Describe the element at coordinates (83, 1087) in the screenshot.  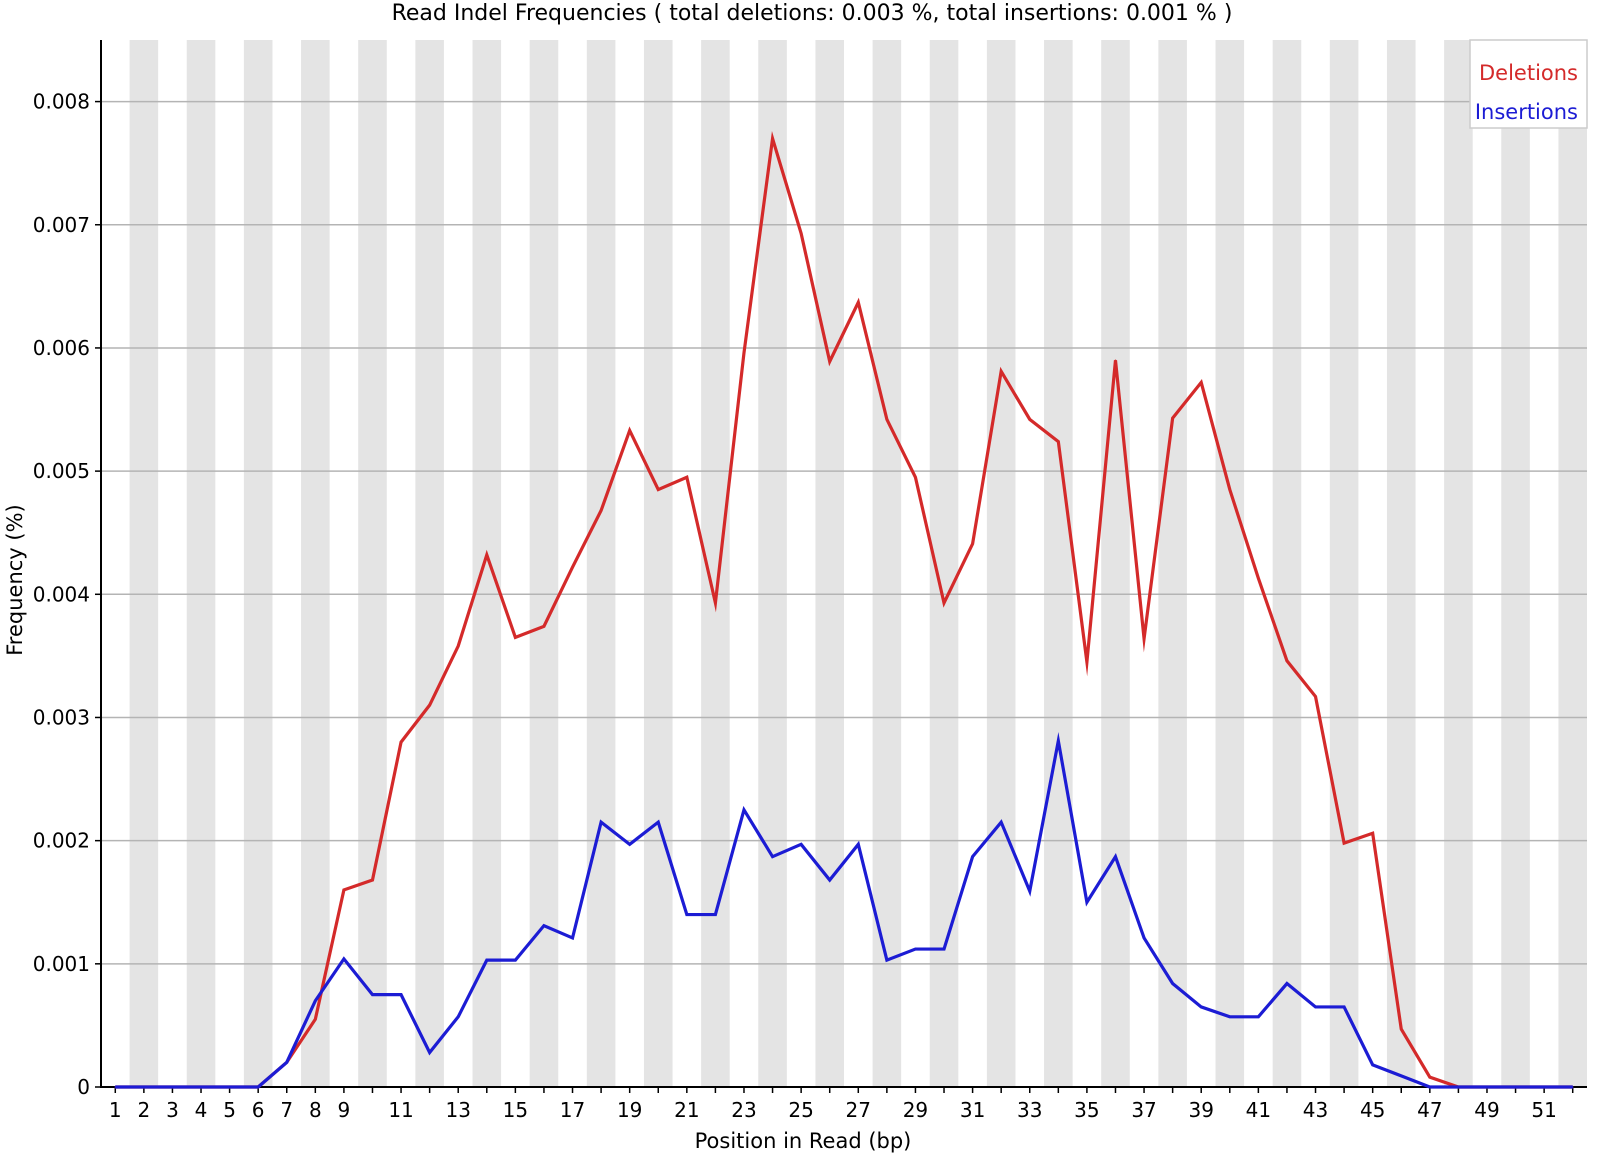
I see `y-tick-label-0: 0` at that location.